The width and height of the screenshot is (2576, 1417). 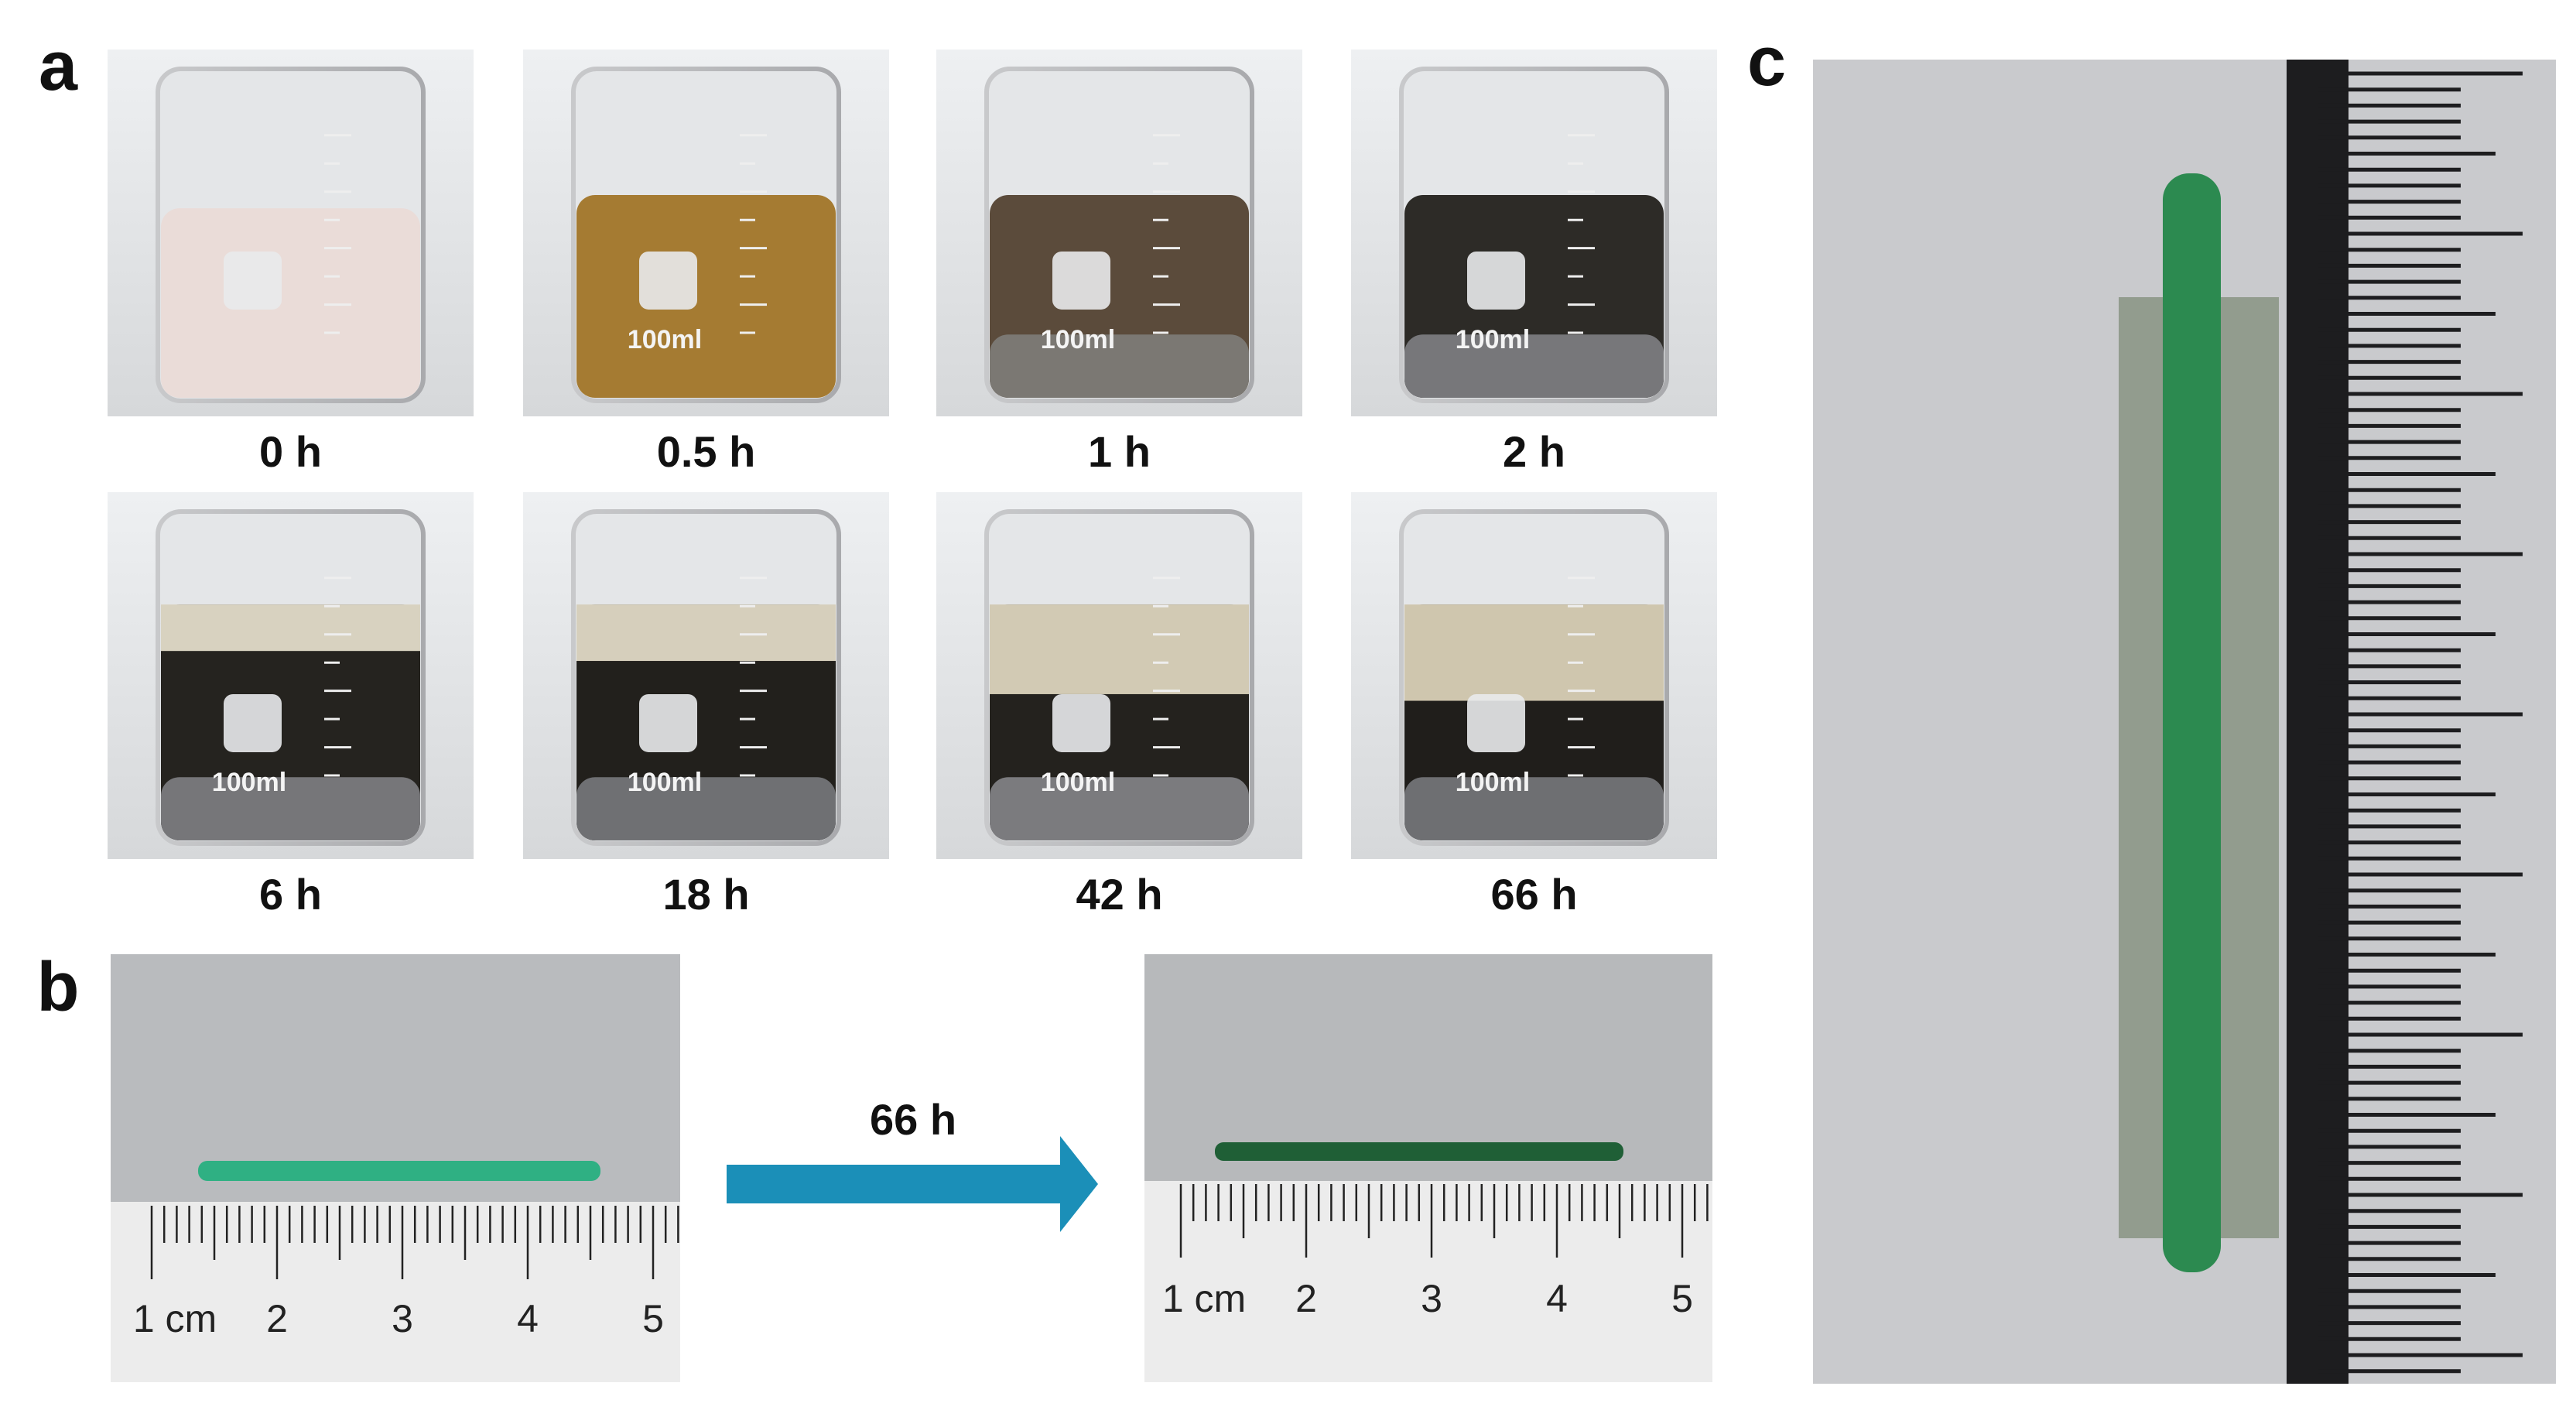 What do you see at coordinates (913, 1119) in the screenshot?
I see `arrow-label: 66 h` at bounding box center [913, 1119].